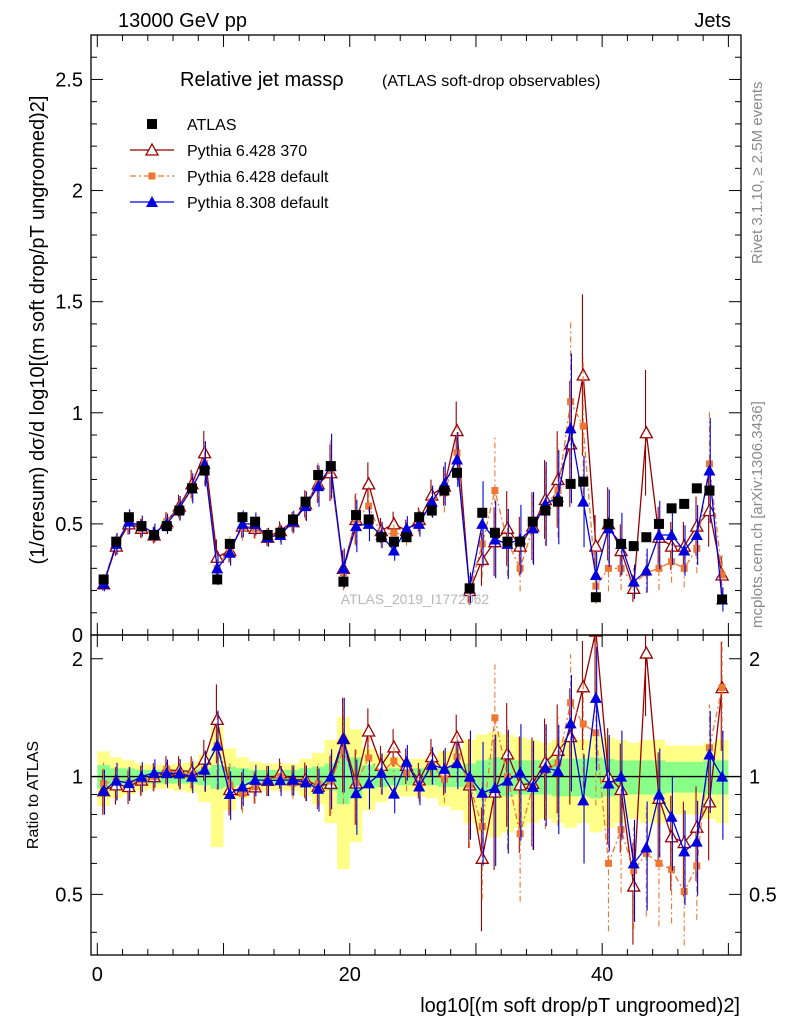 The image size is (786, 1024). Describe the element at coordinates (712, 21) in the screenshot. I see `header-right: Jets` at that location.